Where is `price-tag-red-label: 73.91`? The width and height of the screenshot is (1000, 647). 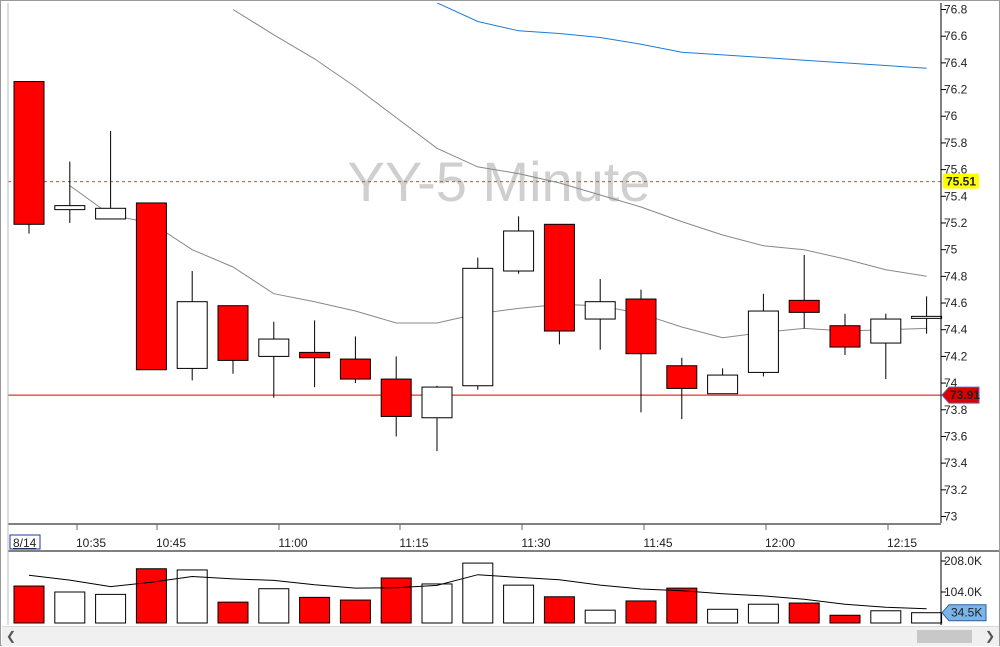
price-tag-red-label: 73.91 is located at coordinates (965, 395).